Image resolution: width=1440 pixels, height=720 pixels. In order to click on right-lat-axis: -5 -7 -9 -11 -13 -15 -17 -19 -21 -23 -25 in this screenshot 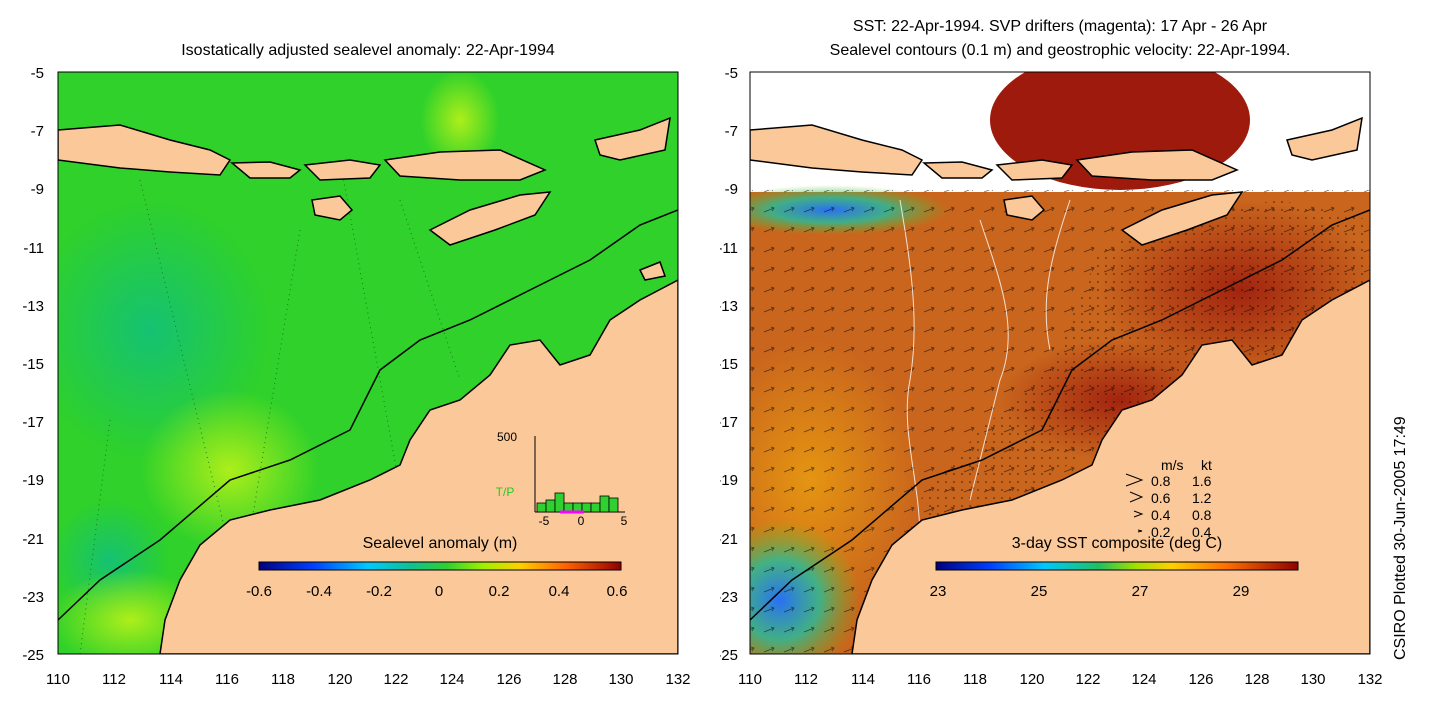, I will do `click(729, 364)`.